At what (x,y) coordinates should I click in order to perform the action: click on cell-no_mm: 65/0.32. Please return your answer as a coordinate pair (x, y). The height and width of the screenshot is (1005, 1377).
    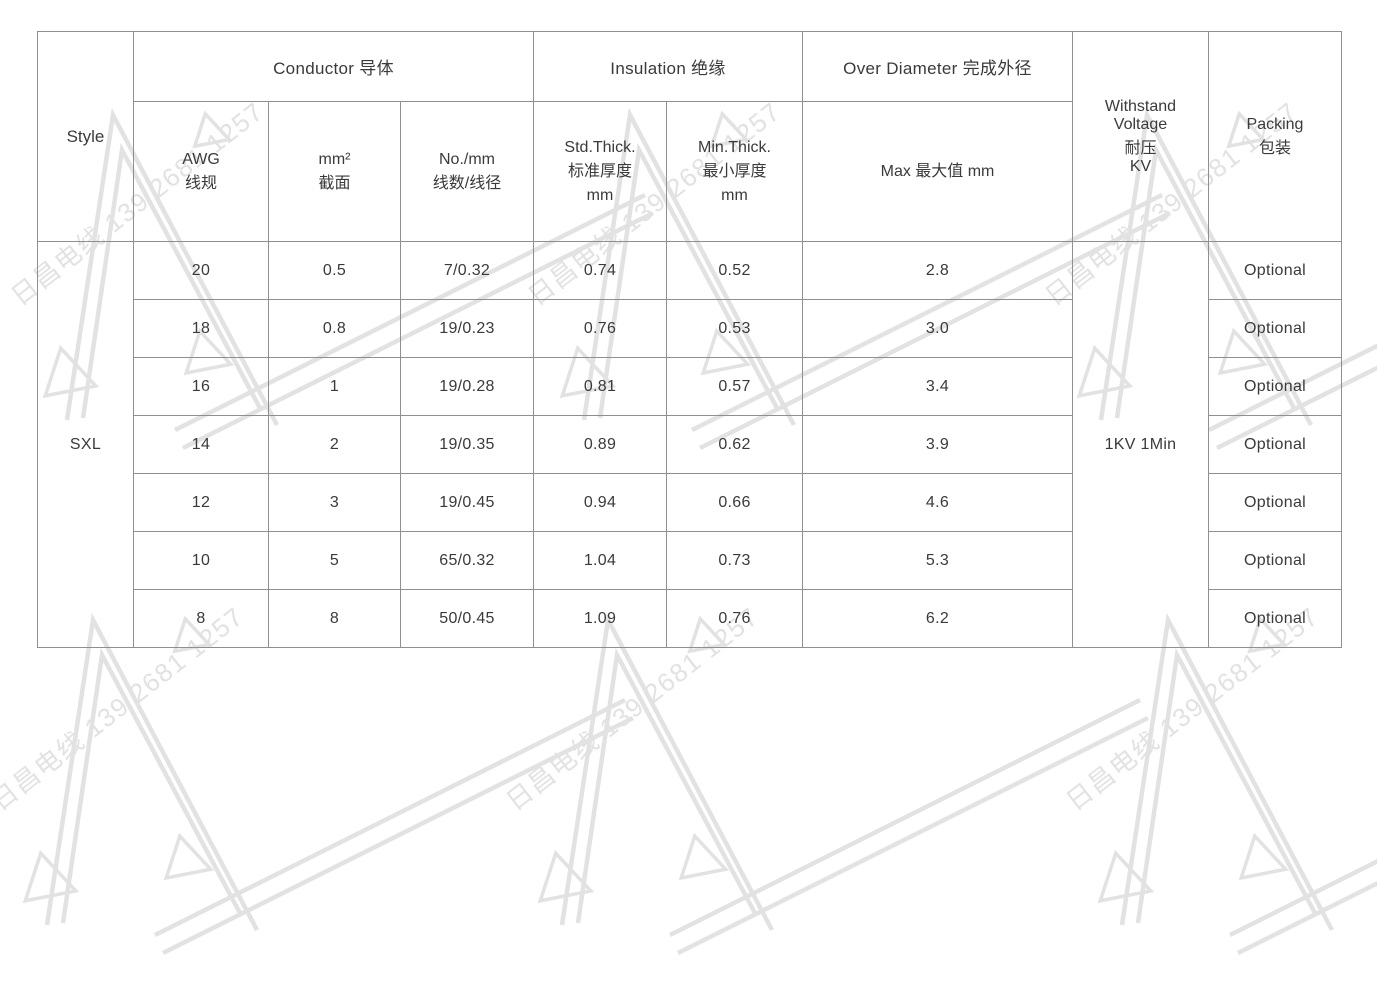
    Looking at the image, I should click on (467, 560).